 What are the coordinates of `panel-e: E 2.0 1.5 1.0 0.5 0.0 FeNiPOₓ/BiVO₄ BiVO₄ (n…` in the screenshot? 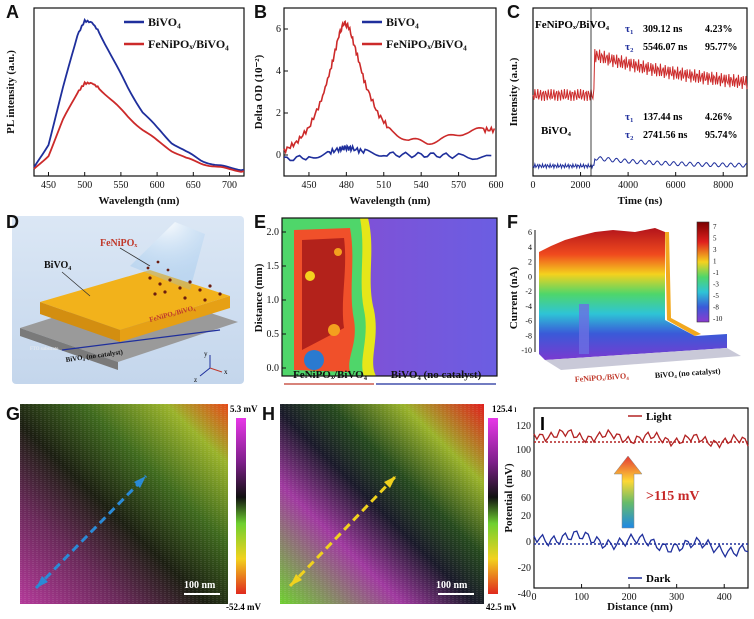 It's located at (377, 300).